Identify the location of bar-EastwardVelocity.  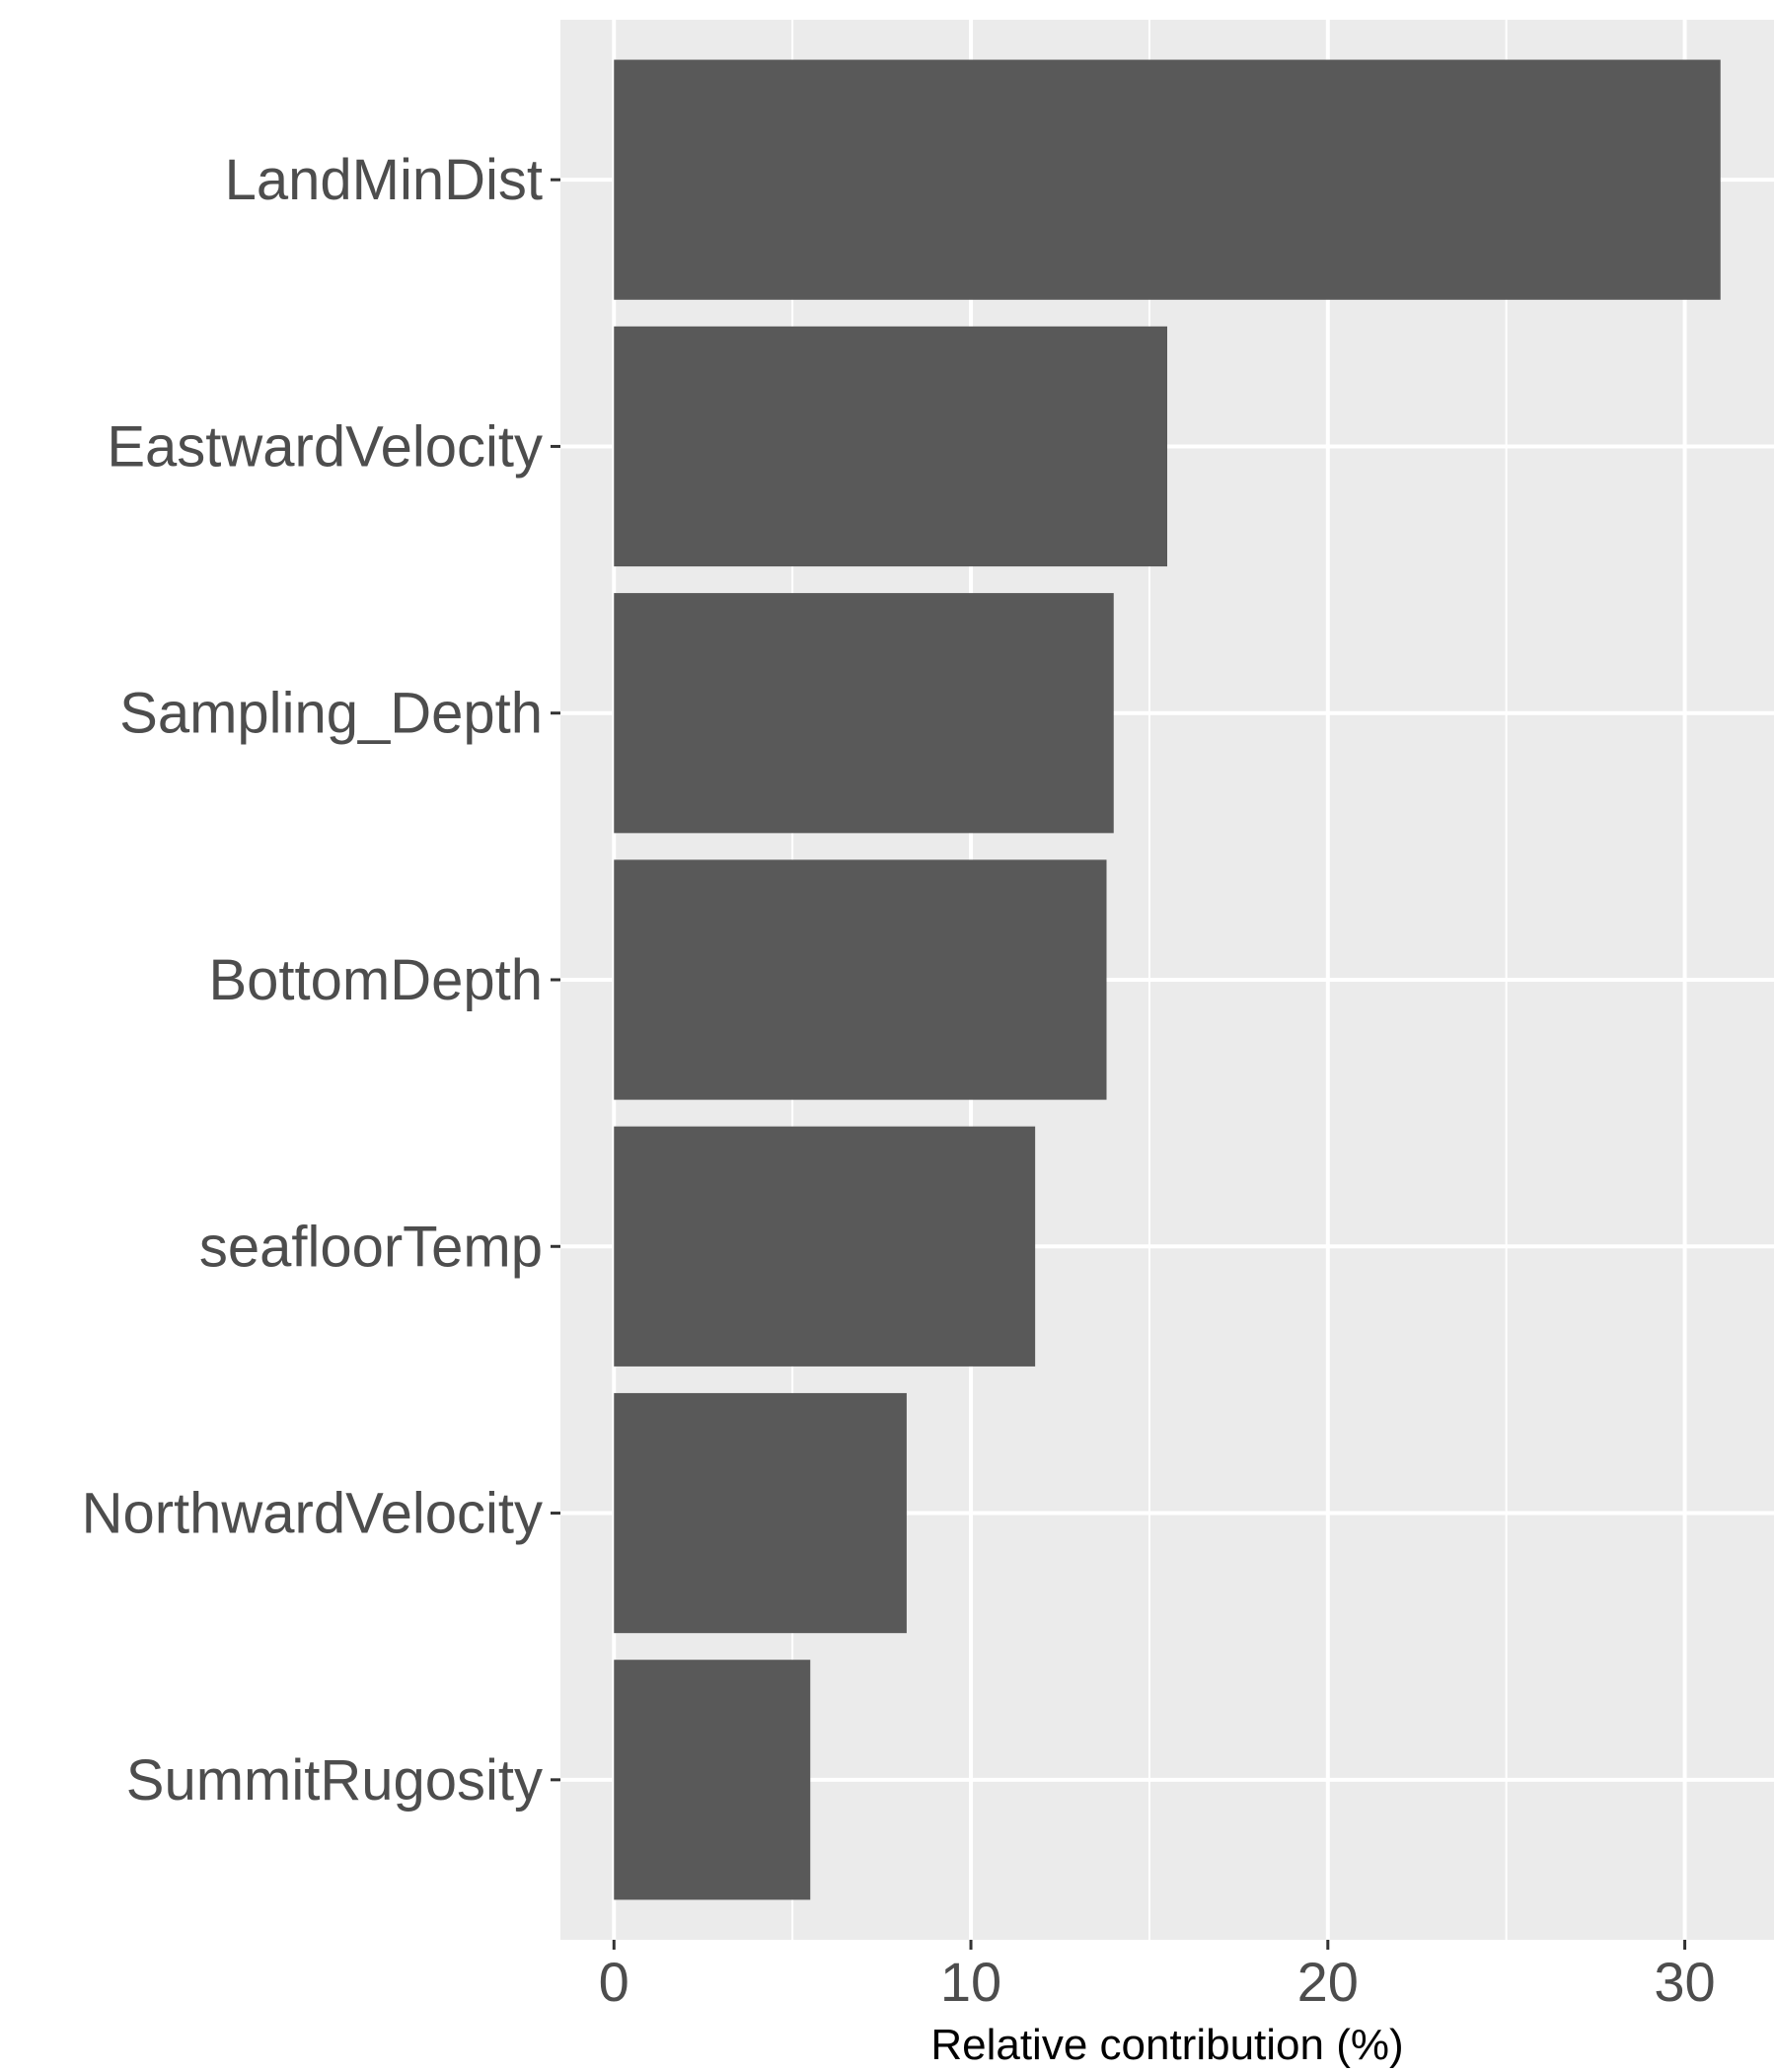
(891, 447).